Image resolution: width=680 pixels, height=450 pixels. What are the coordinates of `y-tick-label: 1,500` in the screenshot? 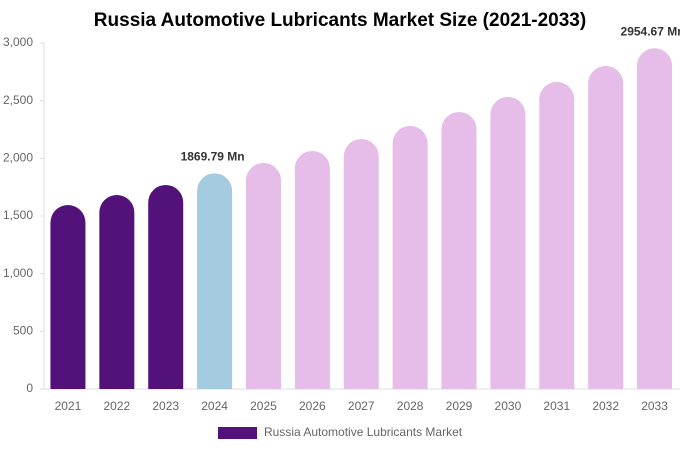 It's located at (18, 215).